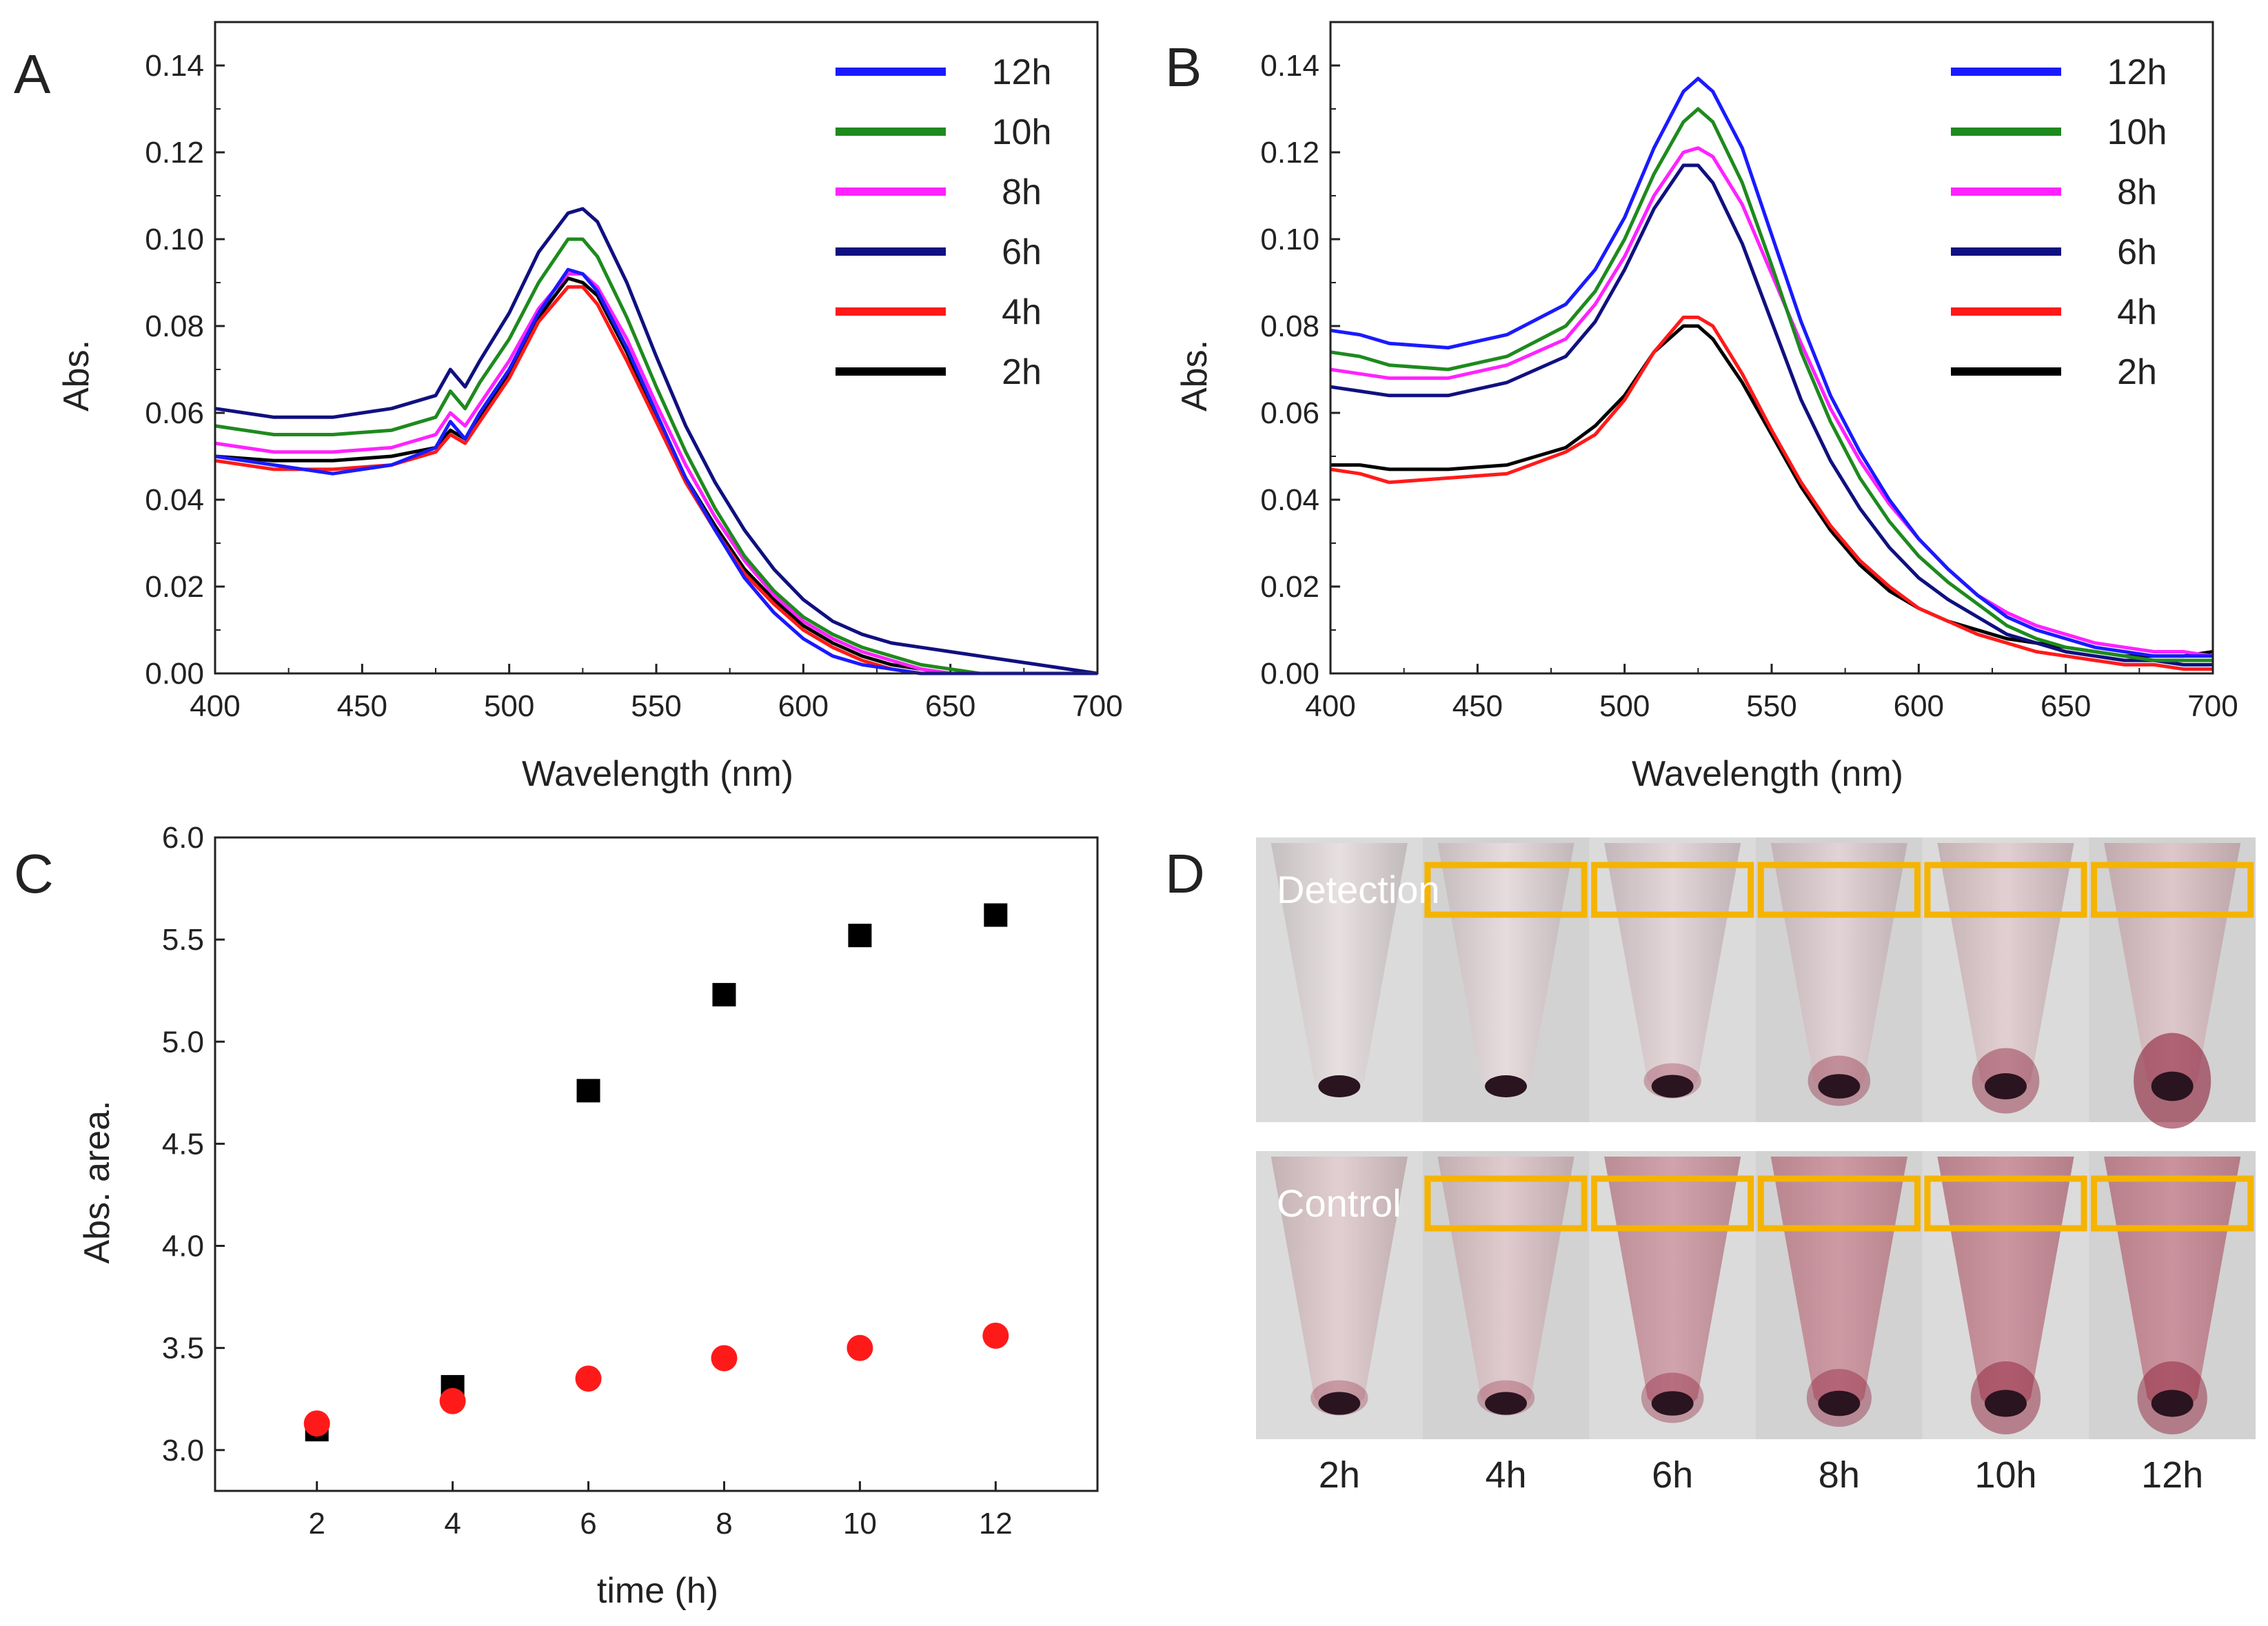  Describe the element at coordinates (174, 66) in the screenshot. I see `panel-a-y-tick-label: 0.14` at that location.